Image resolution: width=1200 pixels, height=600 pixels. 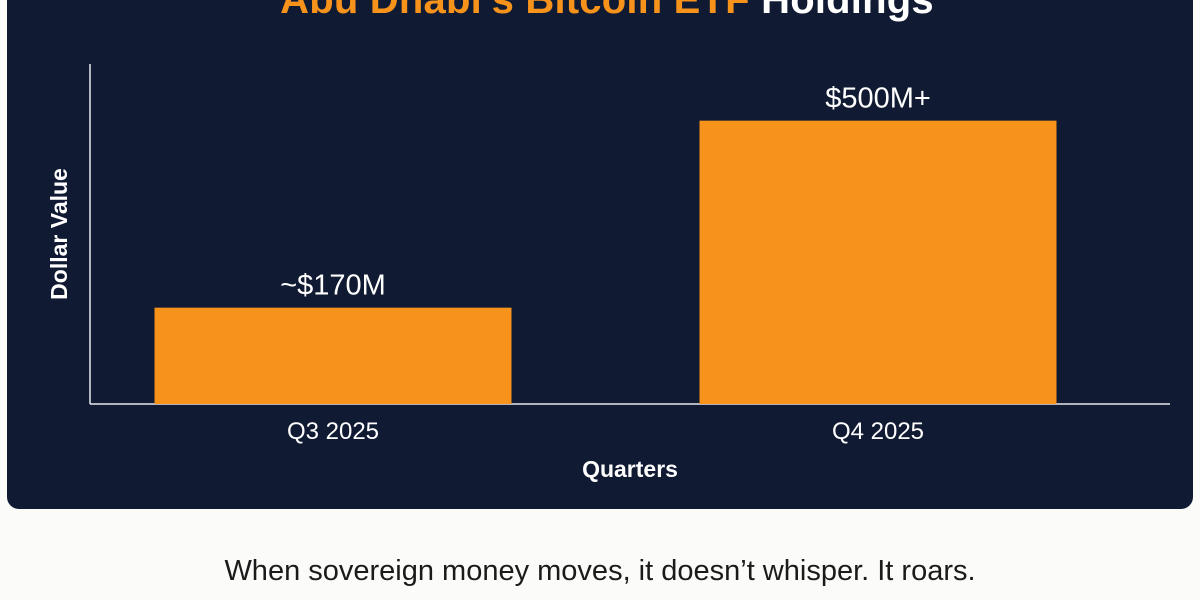 I want to click on data-label: ~$170M, so click(x=333, y=286).